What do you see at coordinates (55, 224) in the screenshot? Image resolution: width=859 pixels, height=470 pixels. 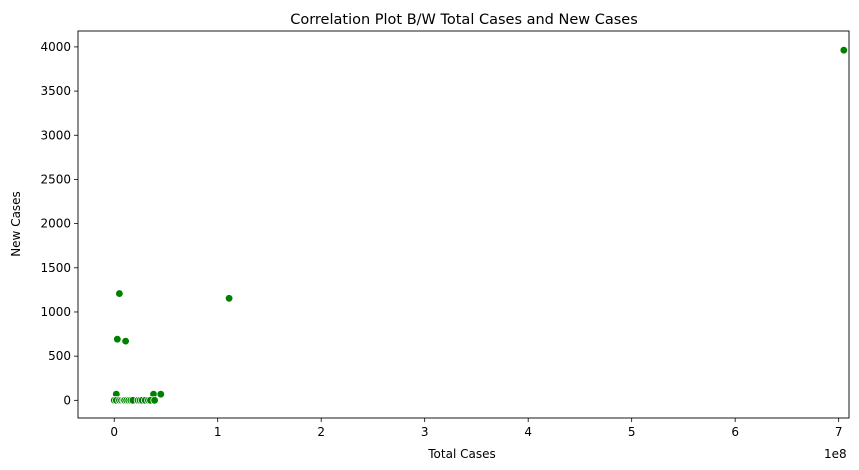 I see `y-tick-label: 2000` at bounding box center [55, 224].